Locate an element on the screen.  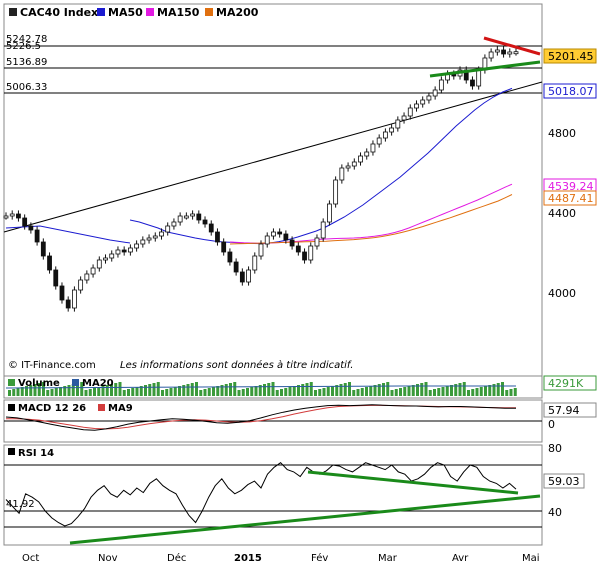
instrument-label: CAC40 Index is located at coordinates (59, 12).